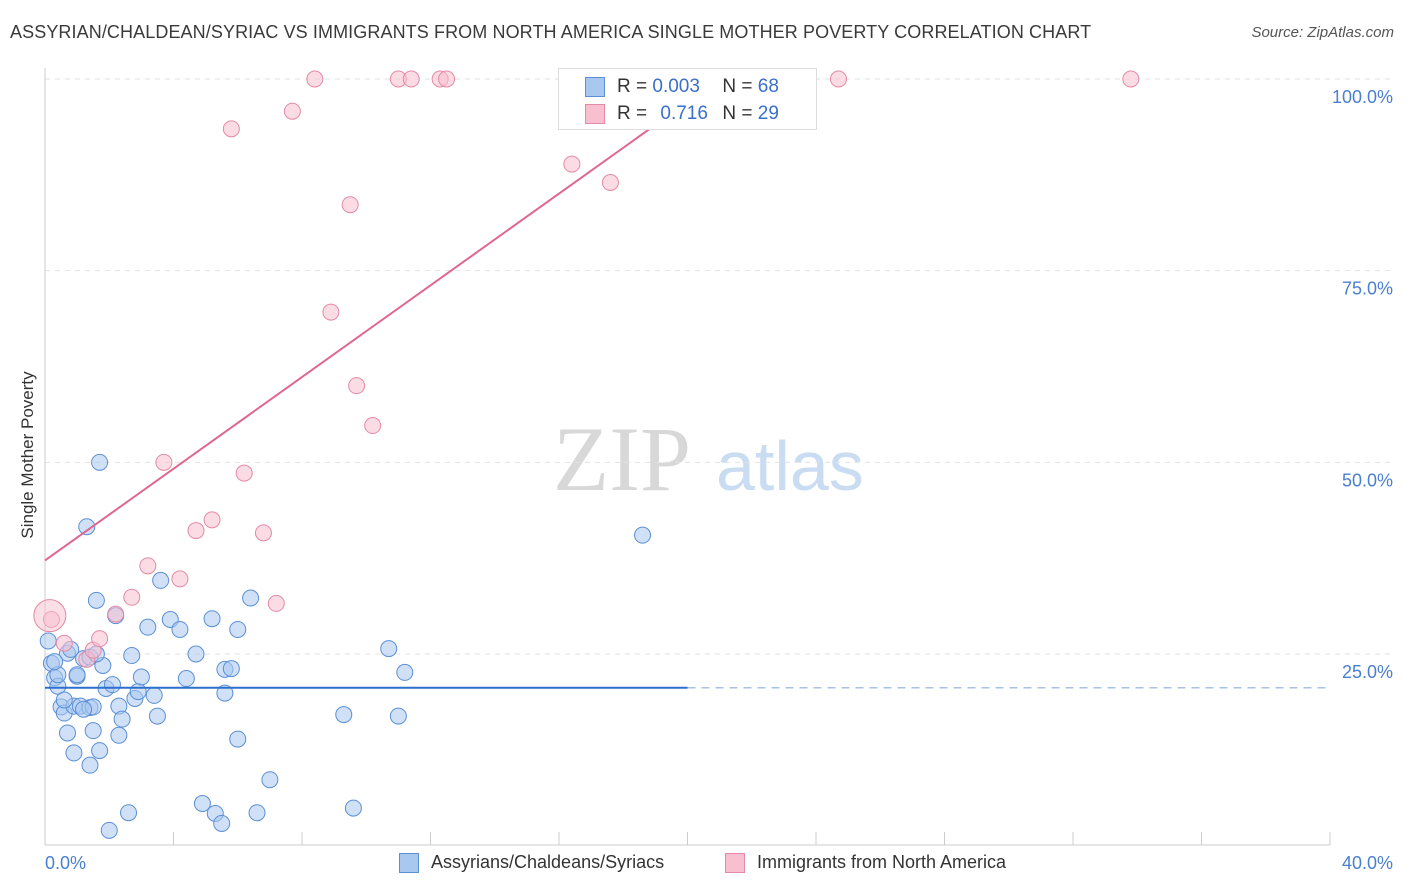 The height and width of the screenshot is (892, 1406). I want to click on y-tick-label: 50.0%, so click(1367, 480).